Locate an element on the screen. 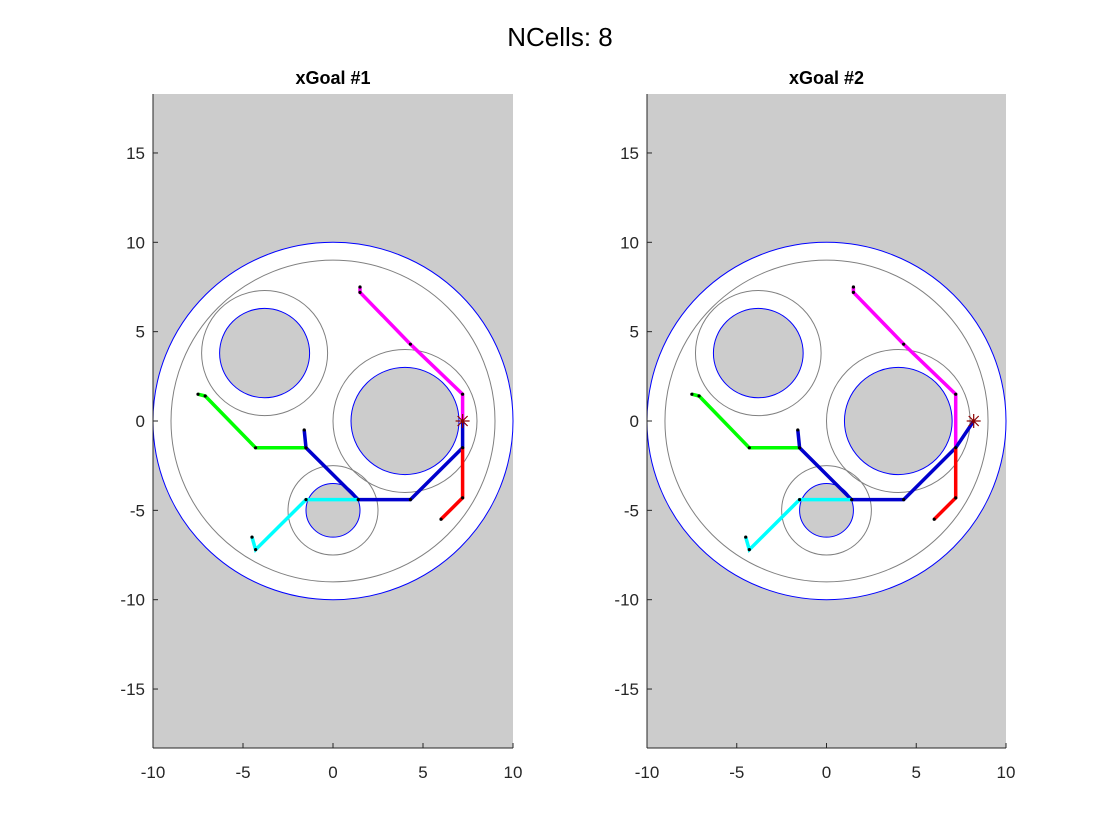  figure-title: NCells: 8 is located at coordinates (559, 37).